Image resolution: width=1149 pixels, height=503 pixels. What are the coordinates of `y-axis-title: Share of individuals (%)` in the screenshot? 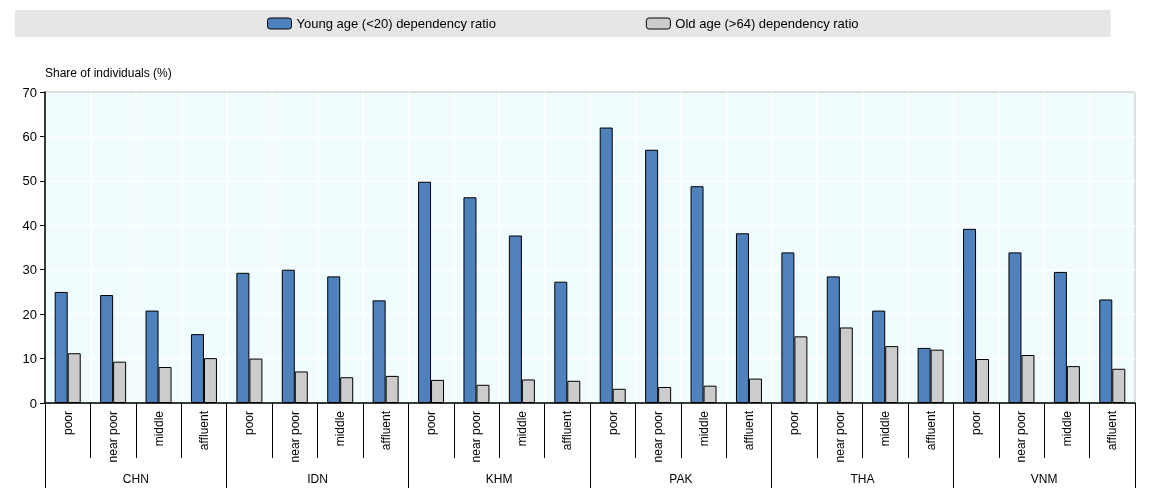 It's located at (108, 73).